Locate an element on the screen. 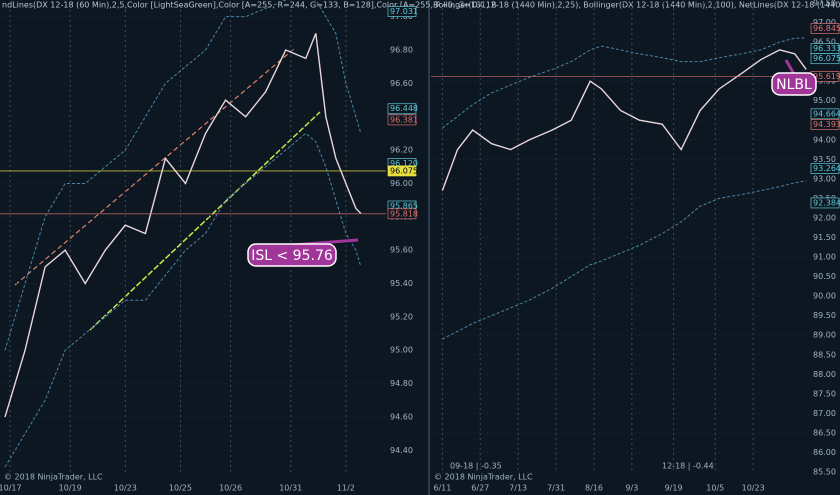 This screenshot has height=495, width=840. footer-note: 09-18 | -0.35 is located at coordinates (476, 466).